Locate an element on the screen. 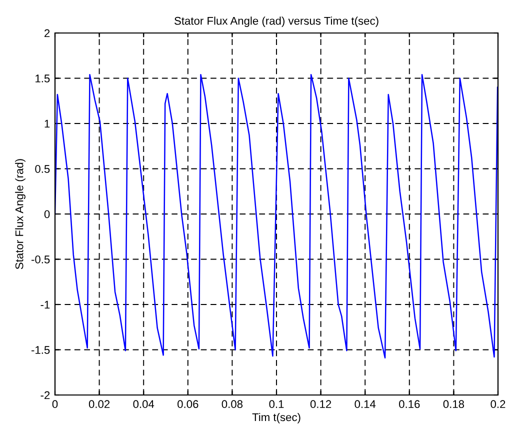 This screenshot has height=433, width=509. x-tick-label: 0 is located at coordinates (55, 404).